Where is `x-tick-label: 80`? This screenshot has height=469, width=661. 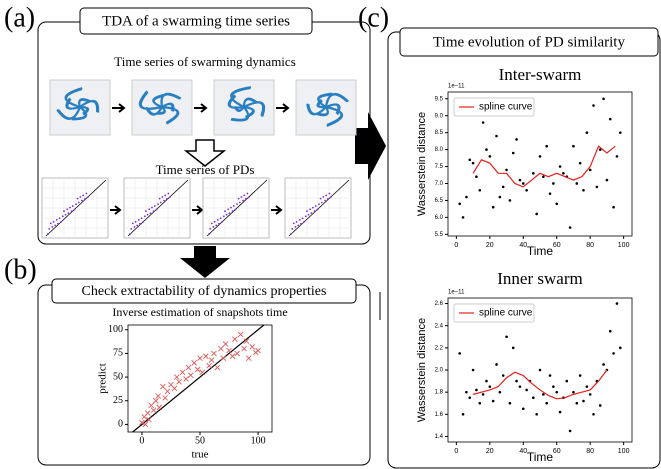
x-tick-label: 80 is located at coordinates (590, 245).